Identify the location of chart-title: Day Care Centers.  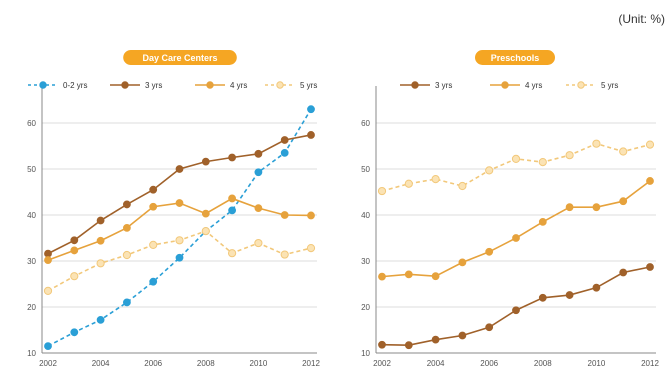
(179, 58).